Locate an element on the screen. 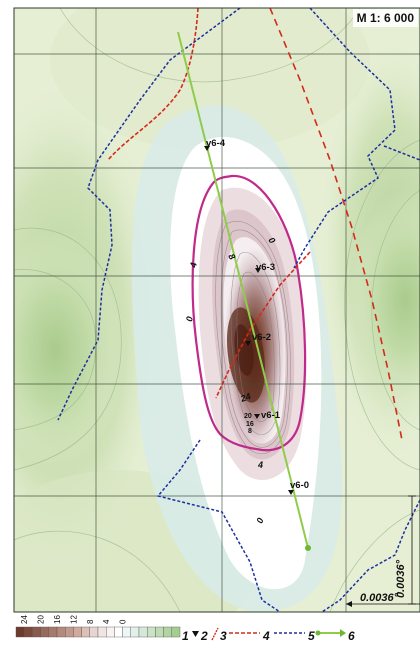 The height and width of the screenshot is (645, 420). svg-text: 3 is located at coordinates (223, 636).